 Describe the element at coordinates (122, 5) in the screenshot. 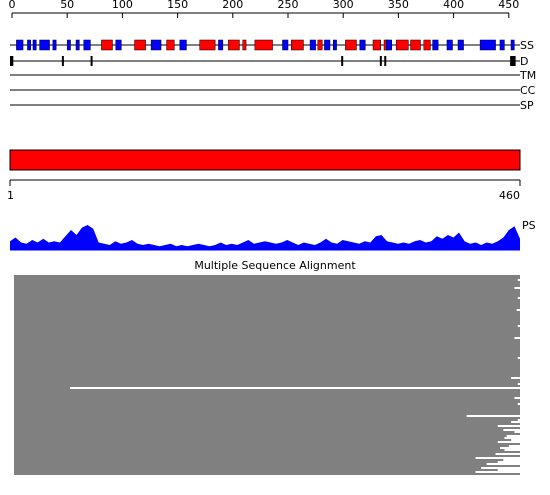

I see `ruler-label: 100` at that location.